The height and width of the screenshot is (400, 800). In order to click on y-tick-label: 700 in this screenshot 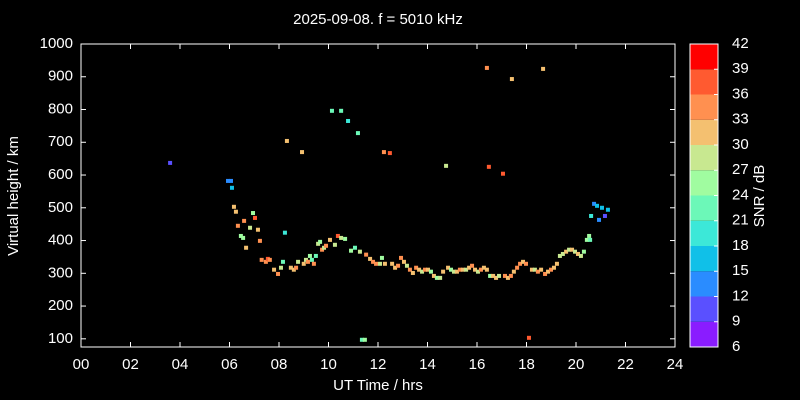, I will do `click(60, 141)`.